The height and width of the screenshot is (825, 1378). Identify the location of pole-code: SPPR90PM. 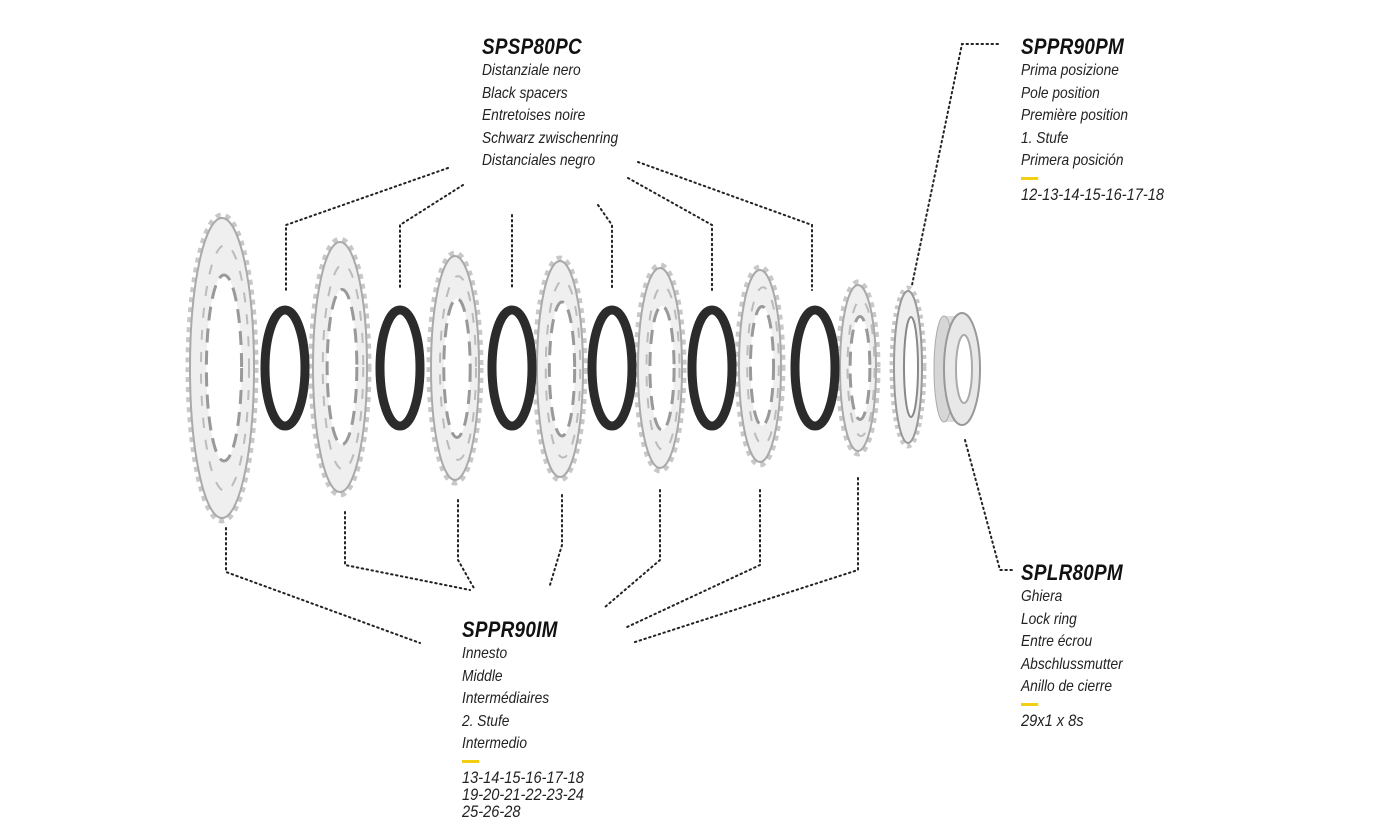
(1073, 46).